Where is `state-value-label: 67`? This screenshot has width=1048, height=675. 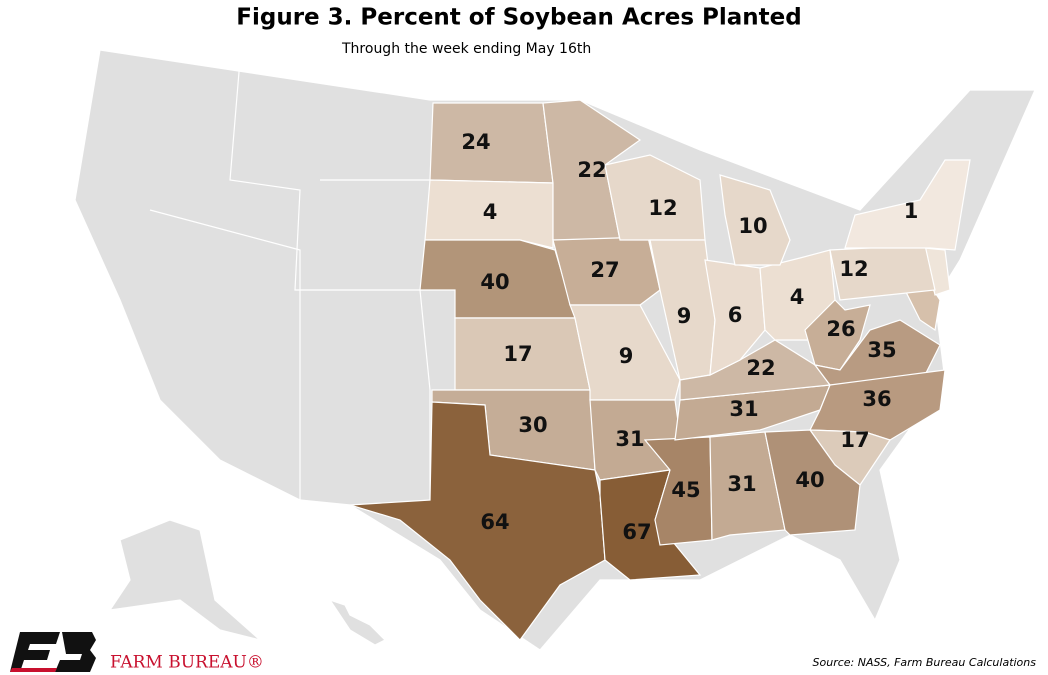
state-value-label: 67 is located at coordinates (636, 532).